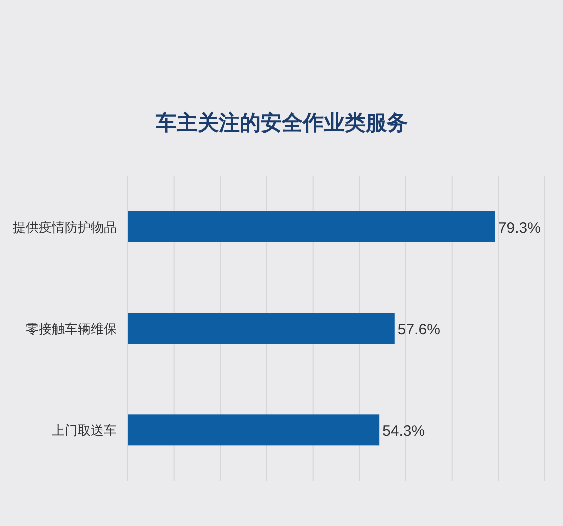  Describe the element at coordinates (71, 329) in the screenshot. I see `category-label: 零接触车辆维保` at that location.